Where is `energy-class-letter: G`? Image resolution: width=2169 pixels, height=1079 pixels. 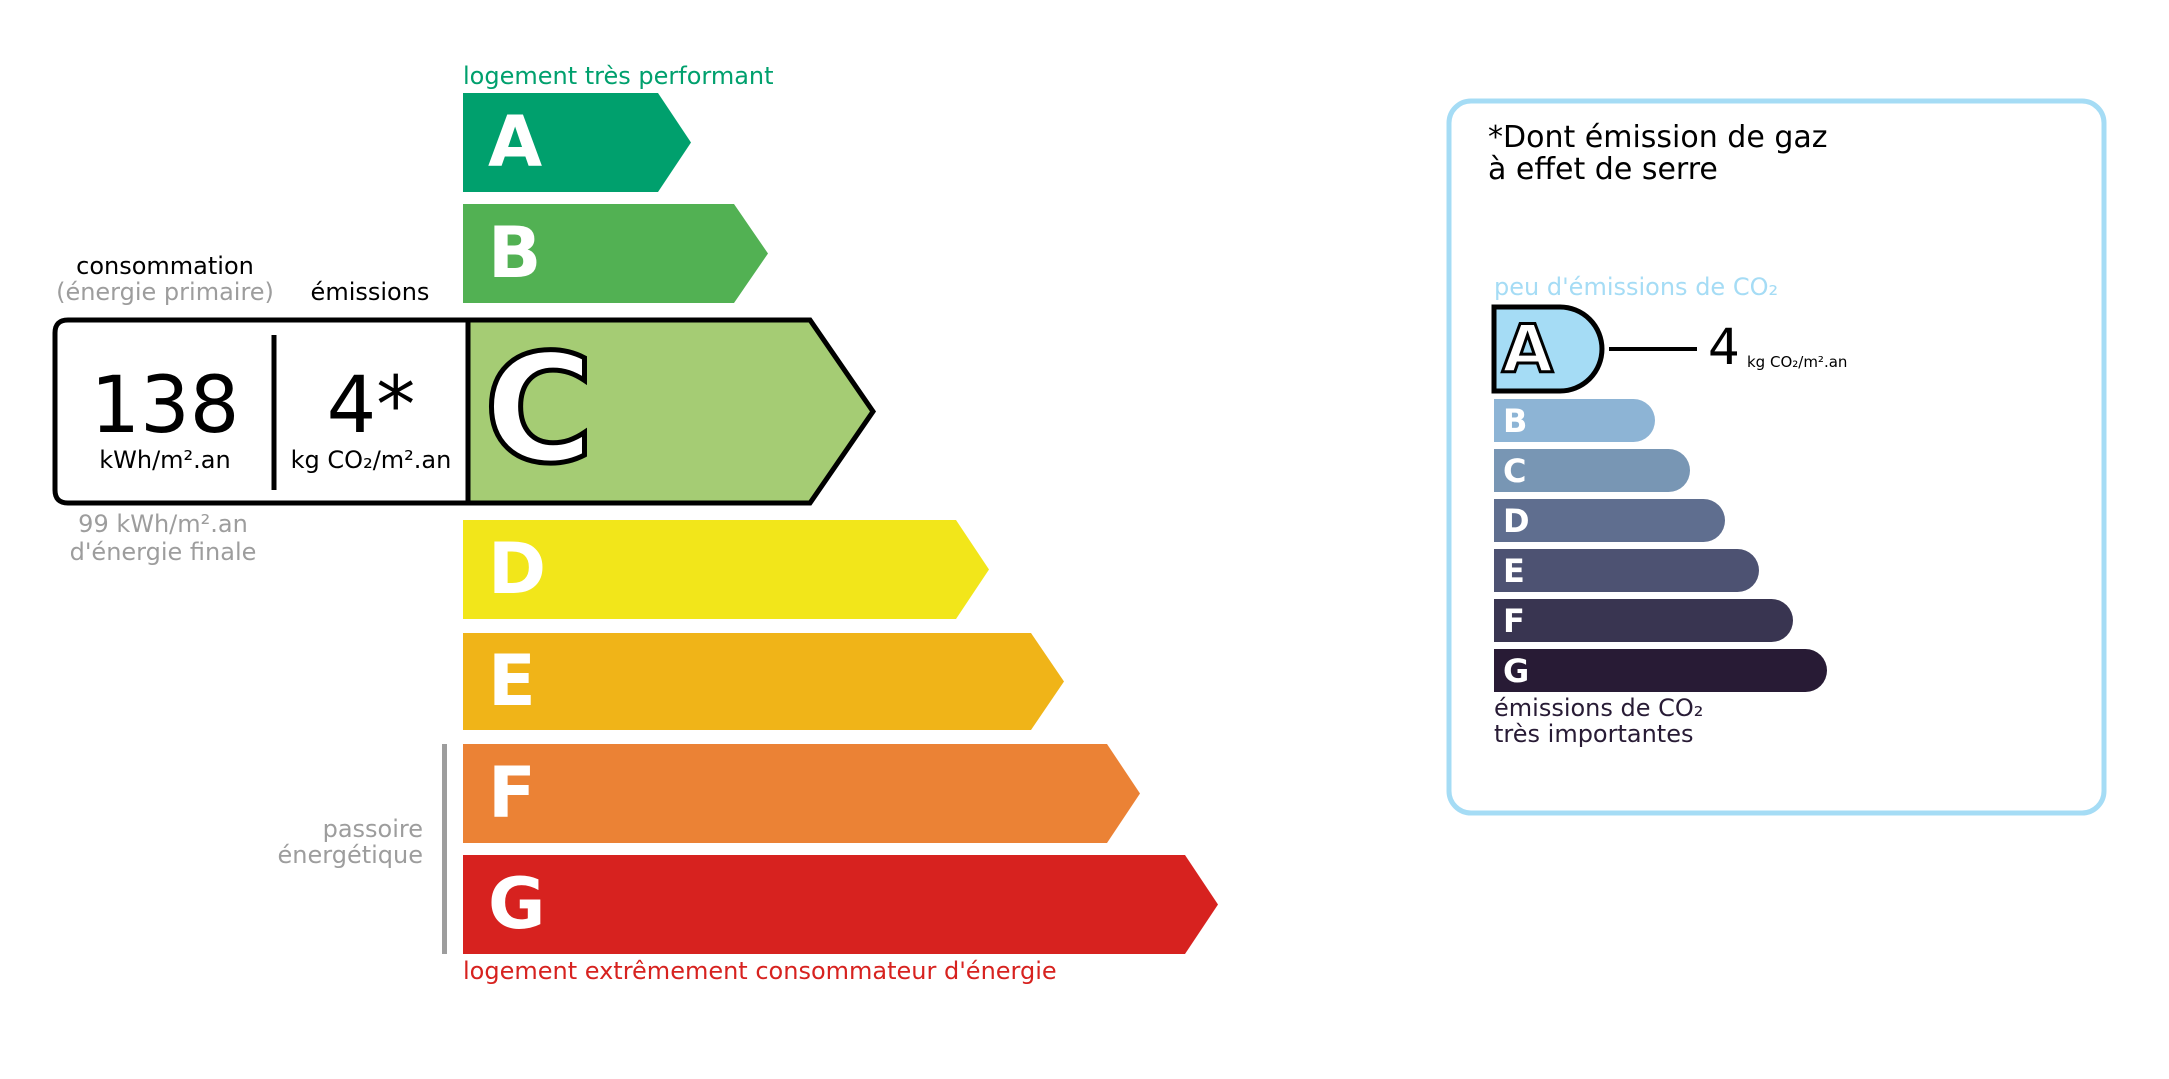 energy-class-letter: G is located at coordinates (517, 903).